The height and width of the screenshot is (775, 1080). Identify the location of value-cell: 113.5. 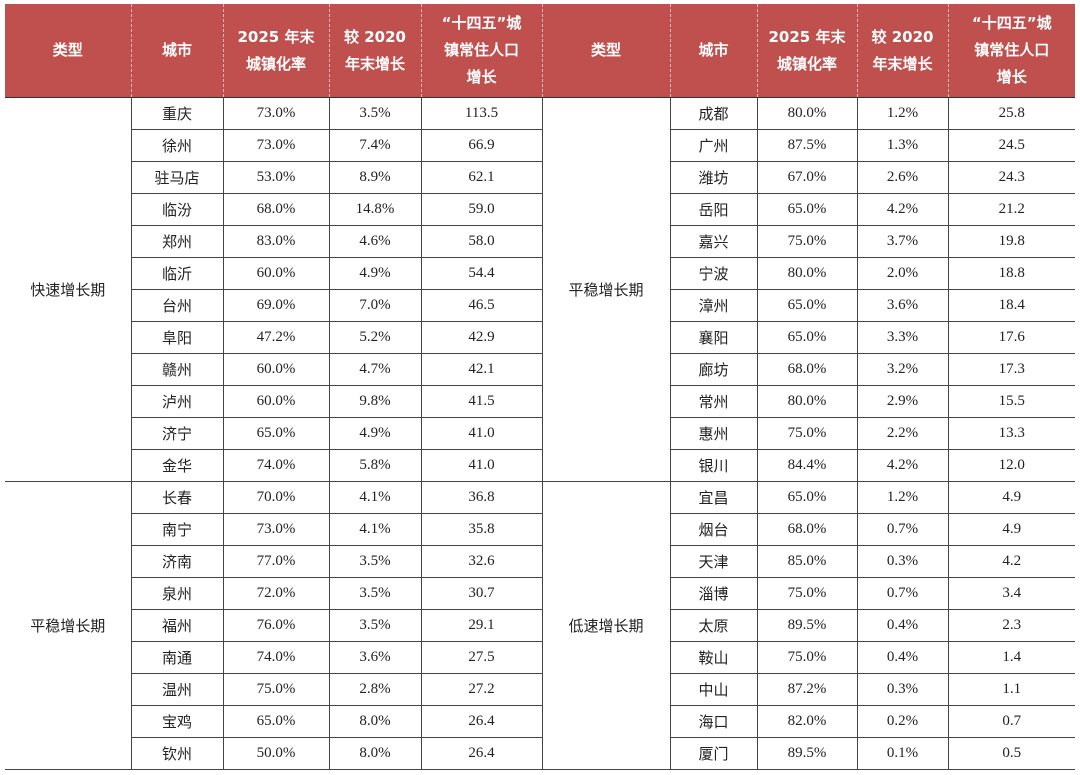
(481, 113).